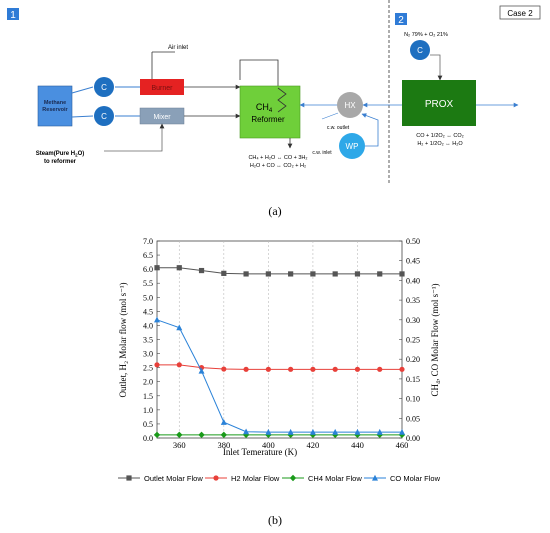 This screenshot has width=550, height=533. What do you see at coordinates (290, 445) in the screenshot?
I see `x-axis-ticks: 360 380 400 420 440 460` at bounding box center [290, 445].